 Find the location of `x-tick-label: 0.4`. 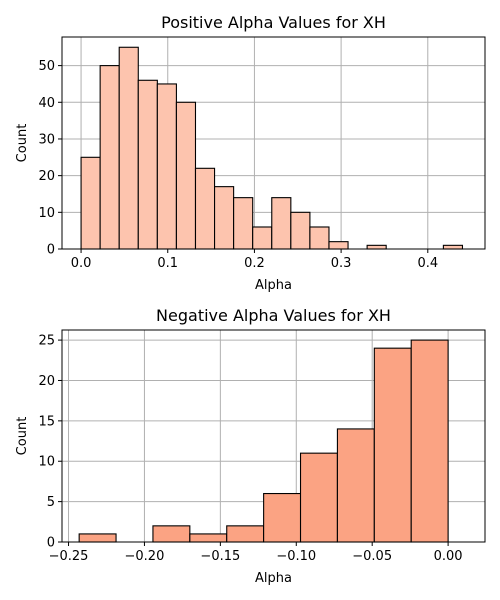

x-tick-label: 0.4 is located at coordinates (427, 263).